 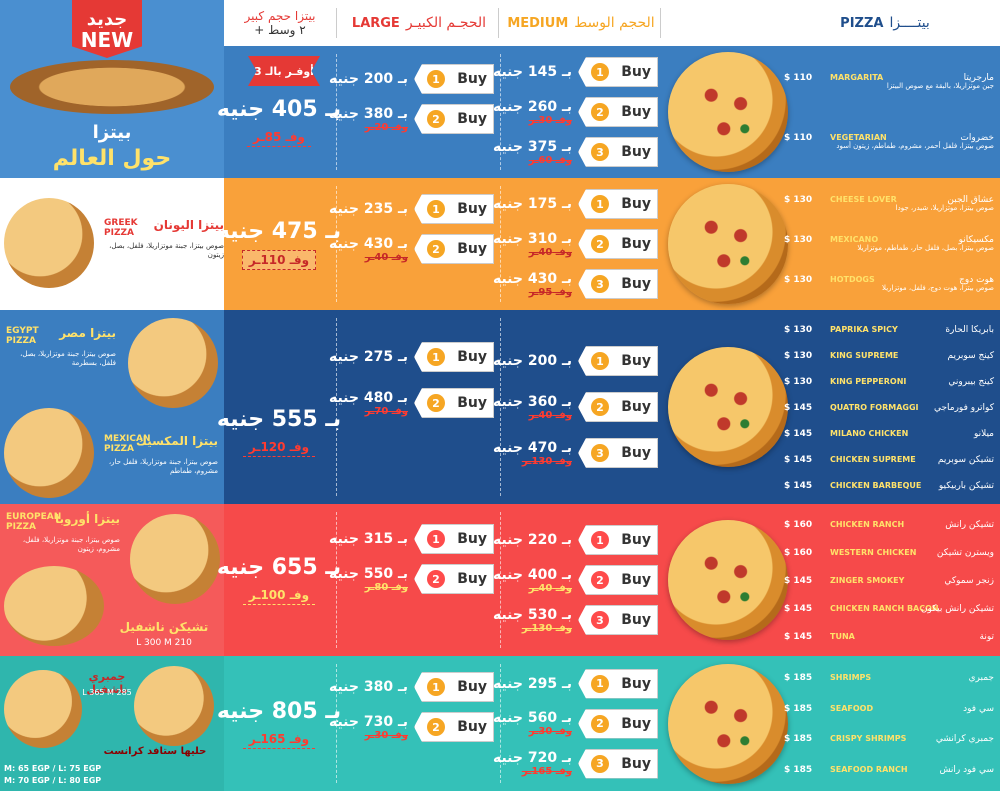 What do you see at coordinates (107, 19) in the screenshot?
I see `new-badge-ar: جديد` at bounding box center [107, 19].